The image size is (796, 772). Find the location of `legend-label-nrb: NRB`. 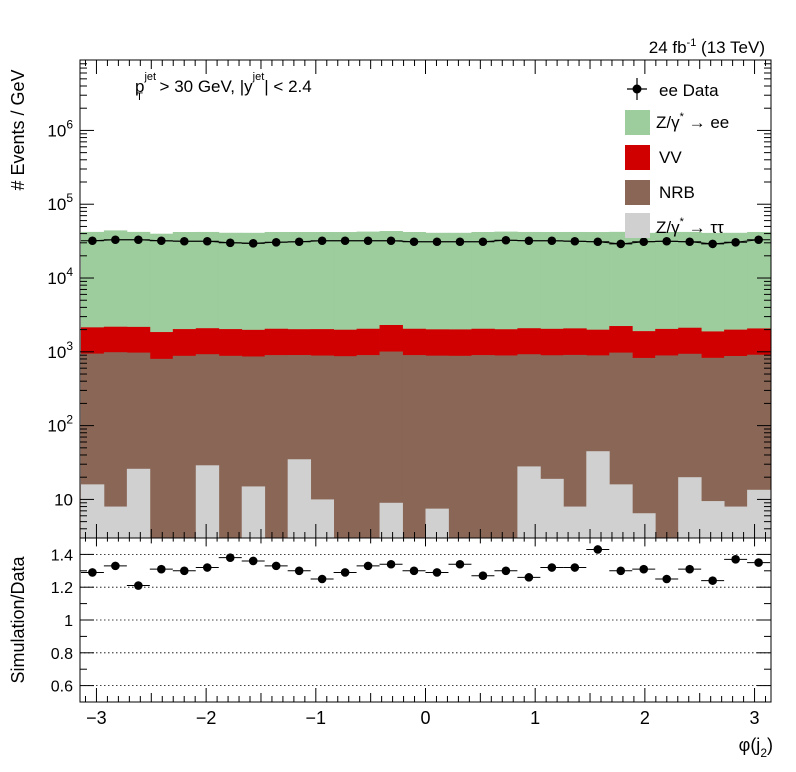

legend-label-nrb: NRB is located at coordinates (677, 192).